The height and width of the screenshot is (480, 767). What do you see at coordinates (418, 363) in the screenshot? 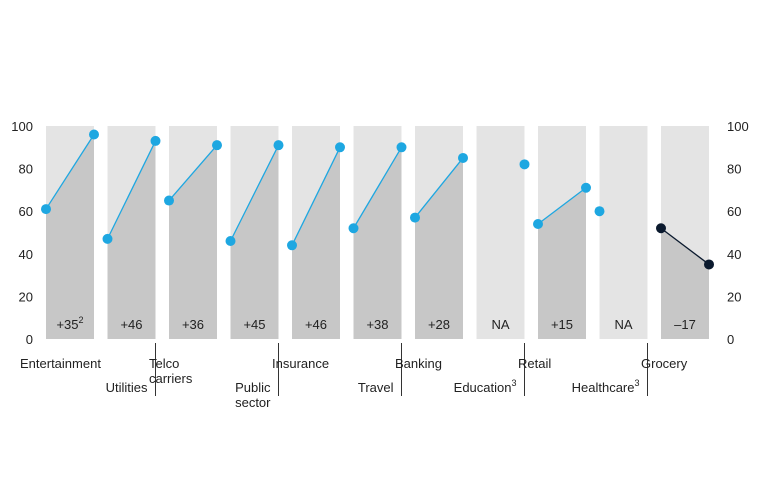
I see `category-label: Banking` at bounding box center [418, 363].